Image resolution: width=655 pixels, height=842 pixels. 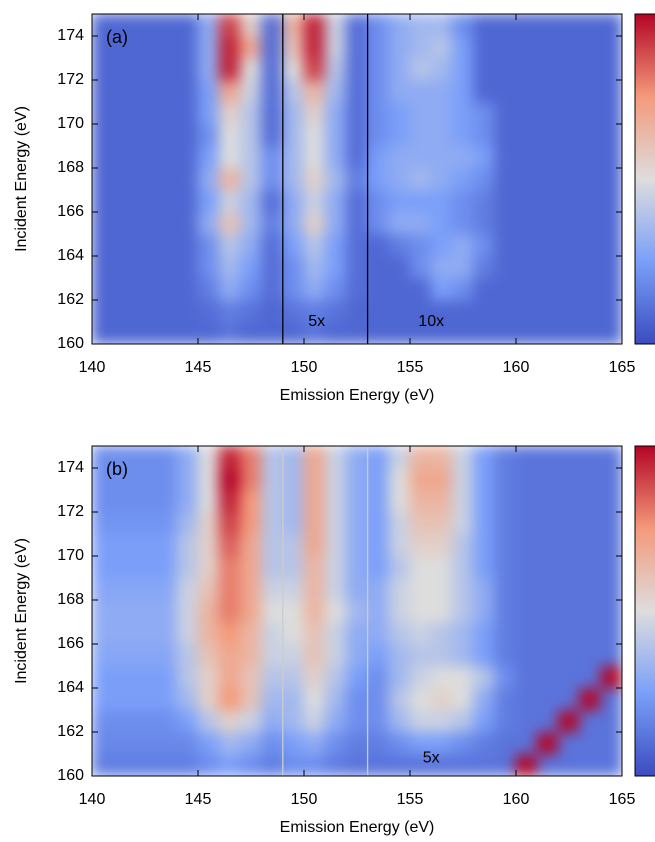 What do you see at coordinates (70, 79) in the screenshot?
I see `y-tick-label: 172` at bounding box center [70, 79].